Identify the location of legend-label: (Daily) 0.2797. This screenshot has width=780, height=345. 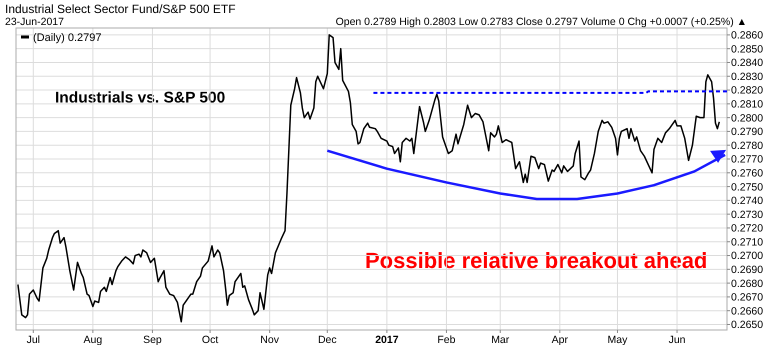
(67, 38).